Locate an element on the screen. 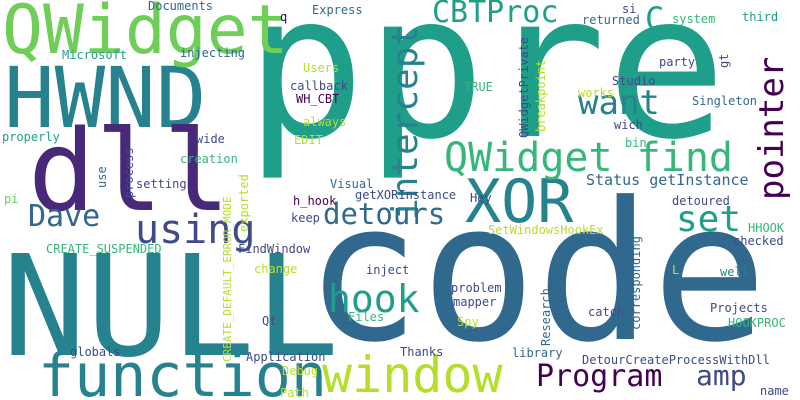 Image resolution: width=800 pixels, height=400 pixels. word-hook: hook is located at coordinates (374, 299).